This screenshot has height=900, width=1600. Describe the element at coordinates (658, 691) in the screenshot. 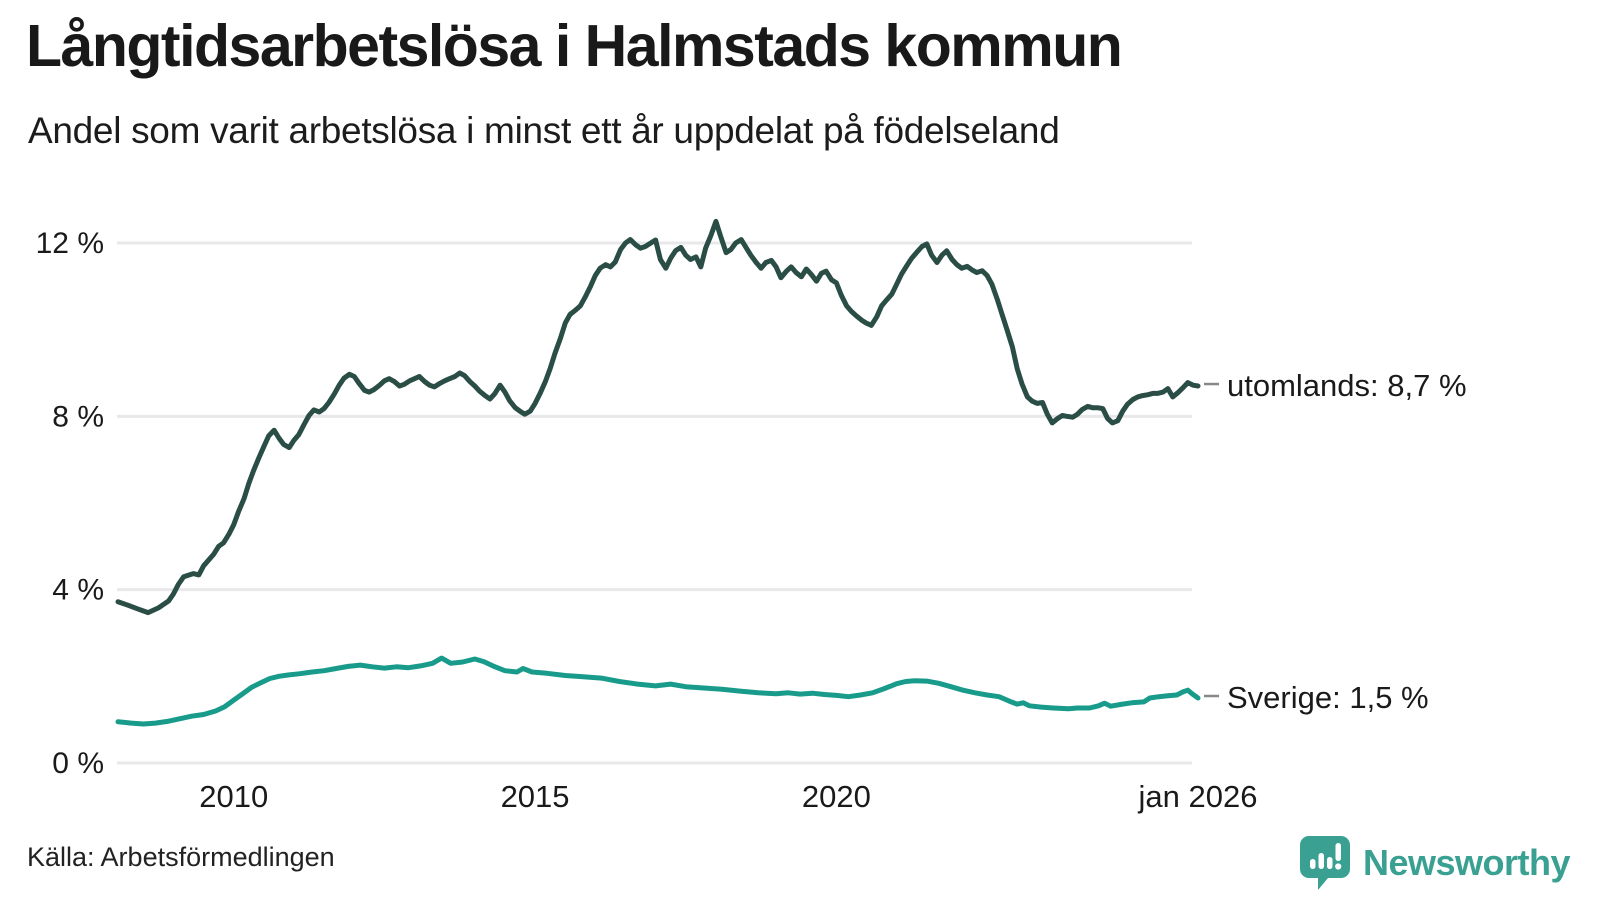

I see `series-line-sverige` at that location.